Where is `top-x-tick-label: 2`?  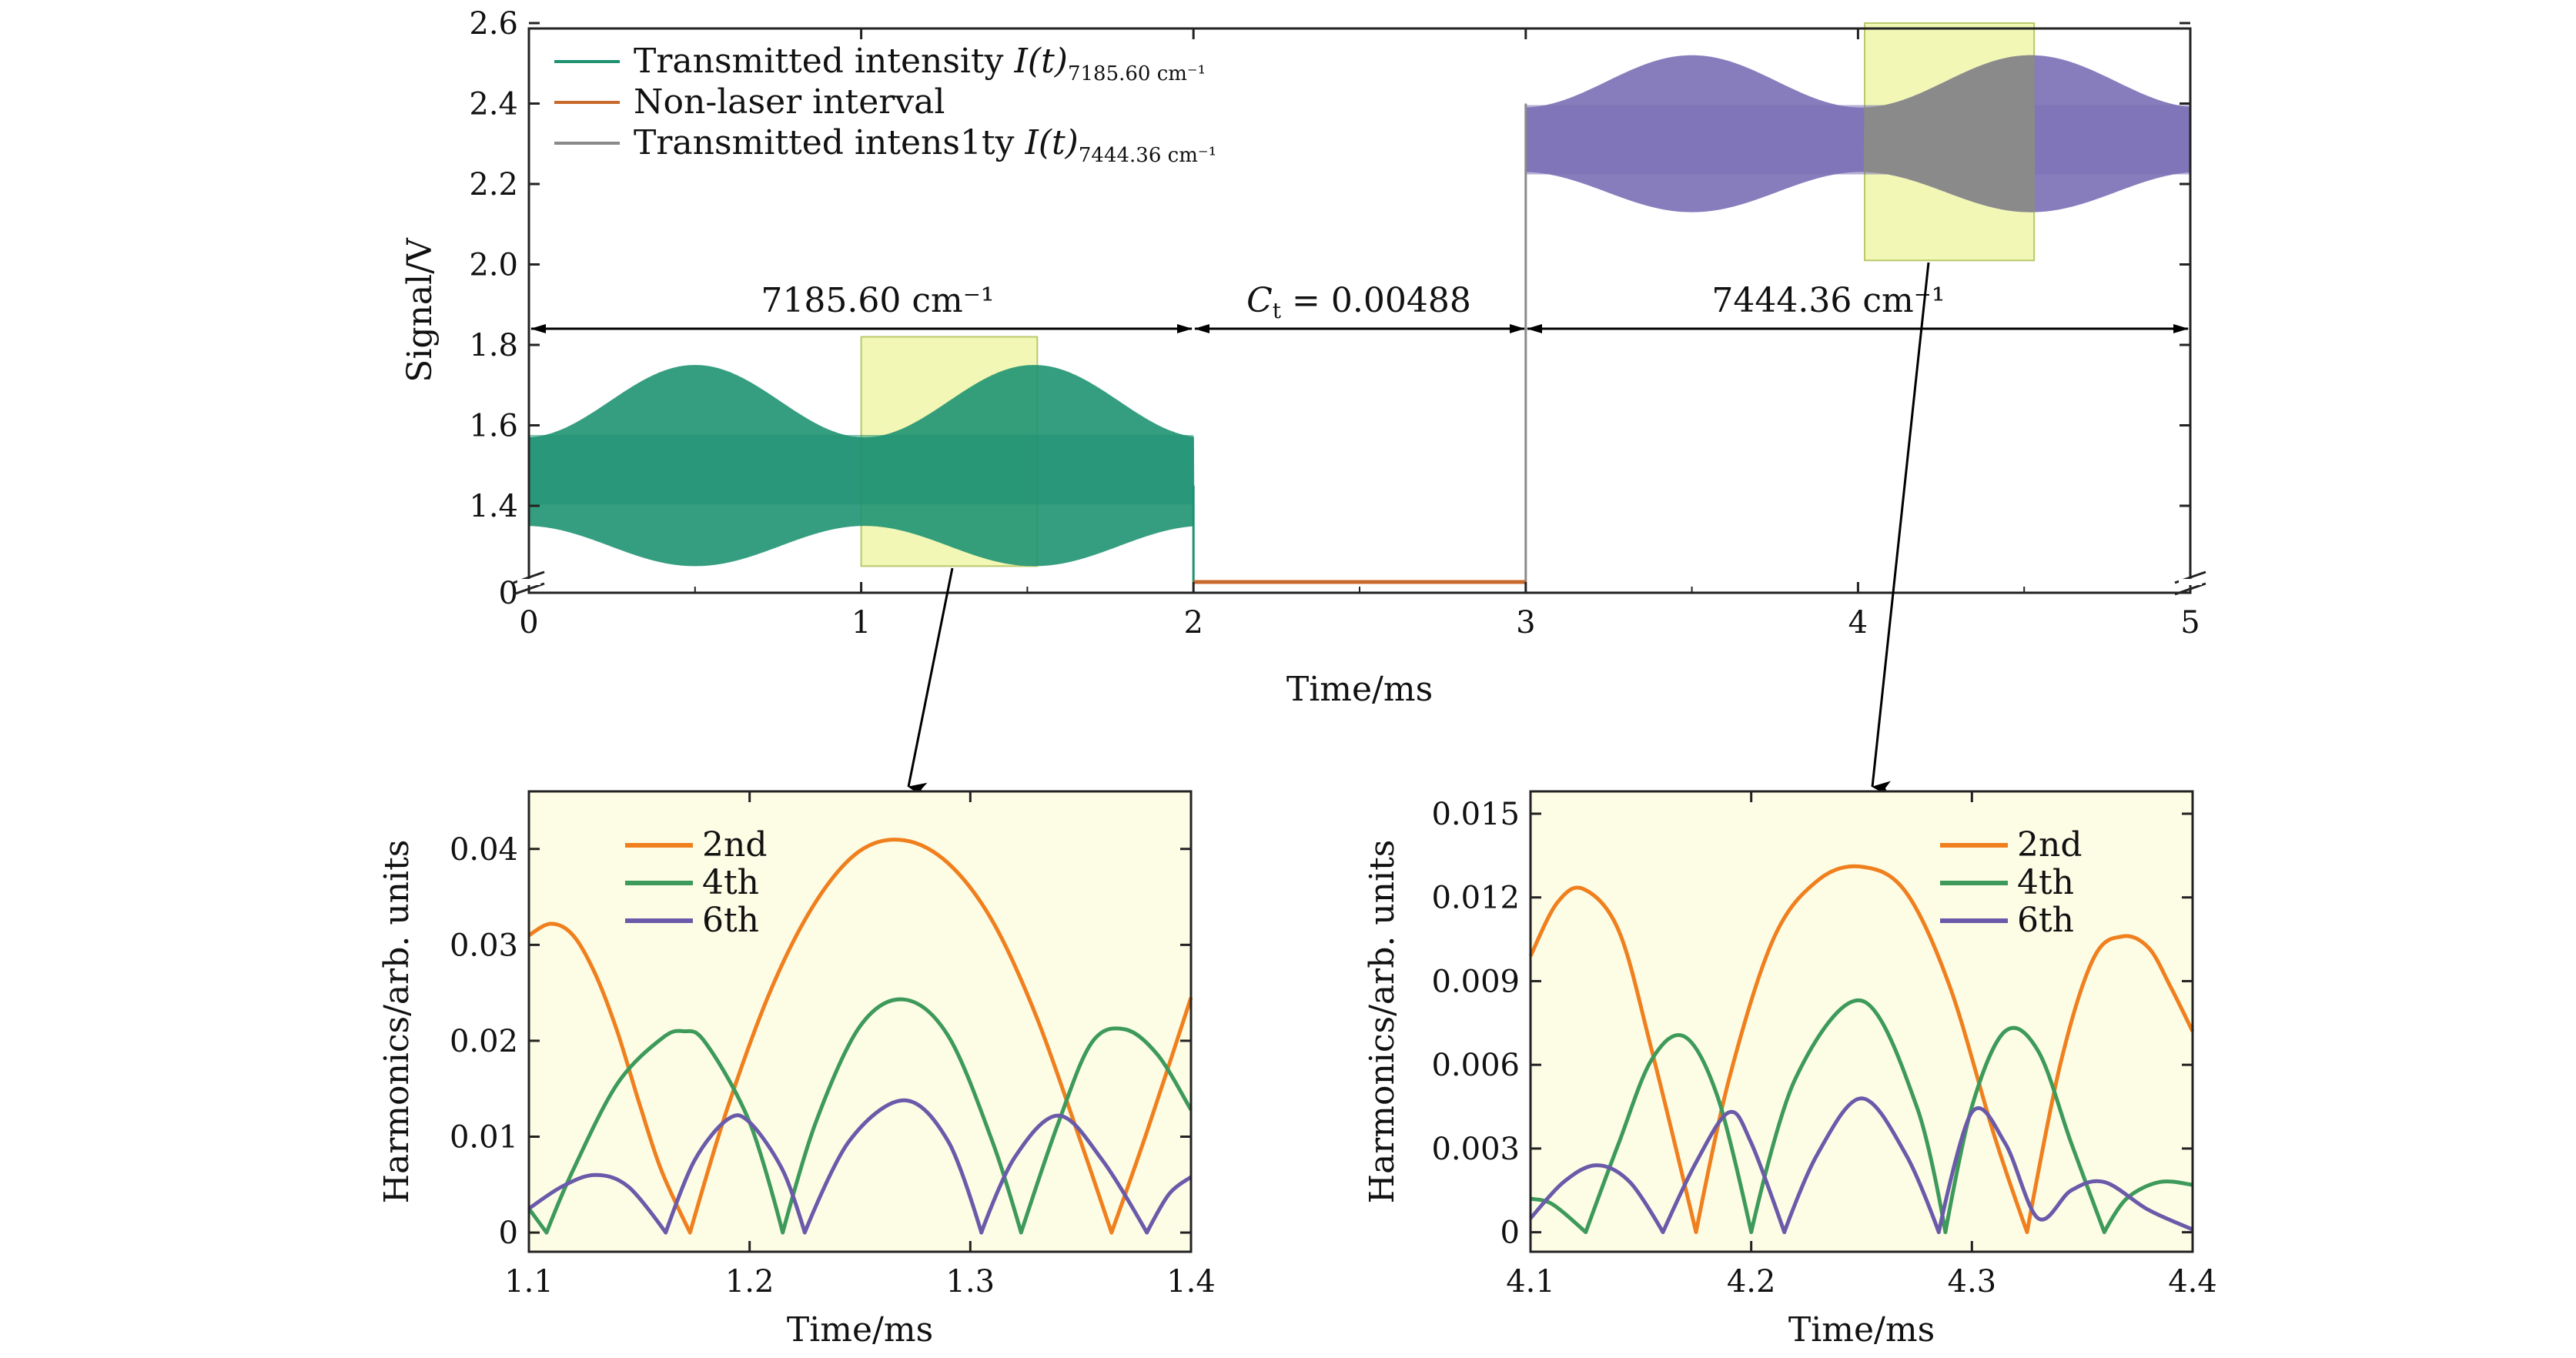
top-x-tick-label: 2 is located at coordinates (1193, 623).